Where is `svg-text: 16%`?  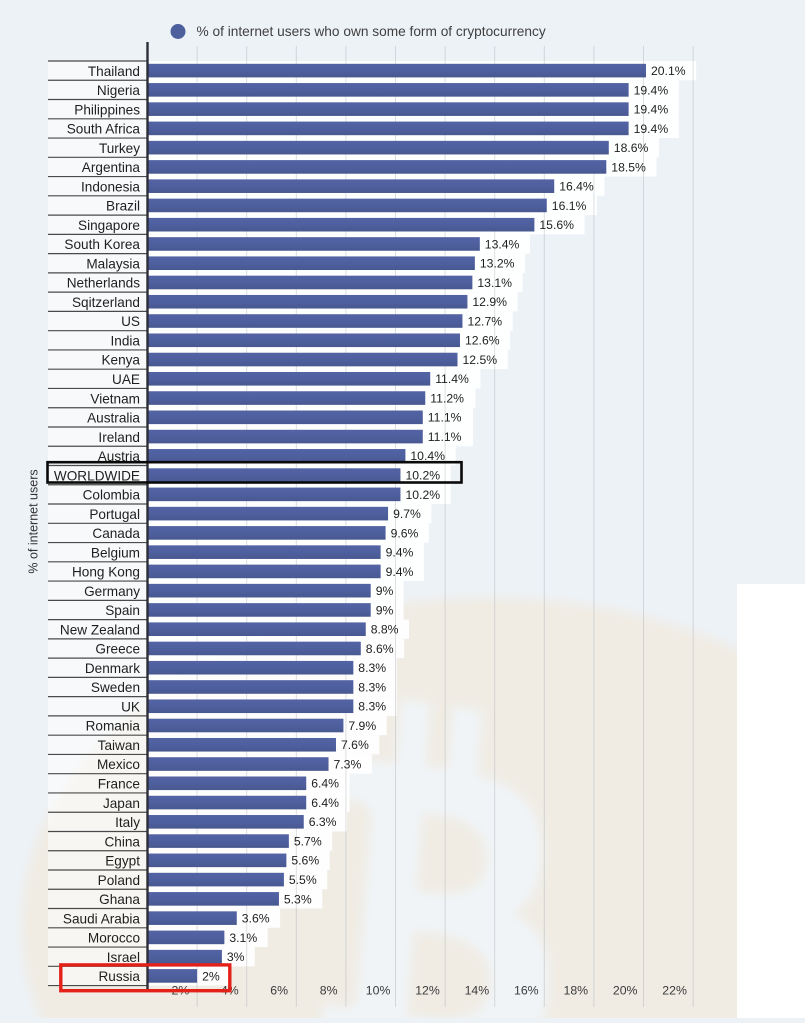 svg-text: 16% is located at coordinates (526, 991).